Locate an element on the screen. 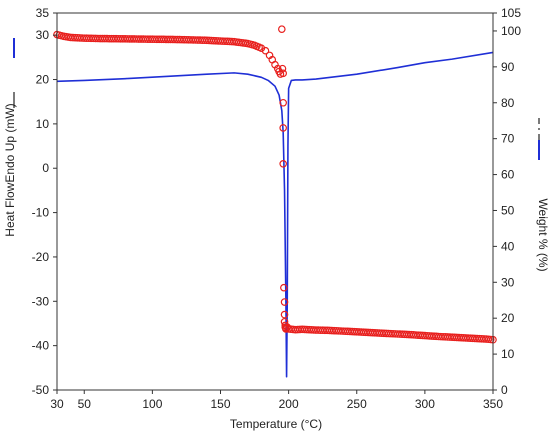 The height and width of the screenshot is (435, 550). x-tick-label: 200 is located at coordinates (289, 404).